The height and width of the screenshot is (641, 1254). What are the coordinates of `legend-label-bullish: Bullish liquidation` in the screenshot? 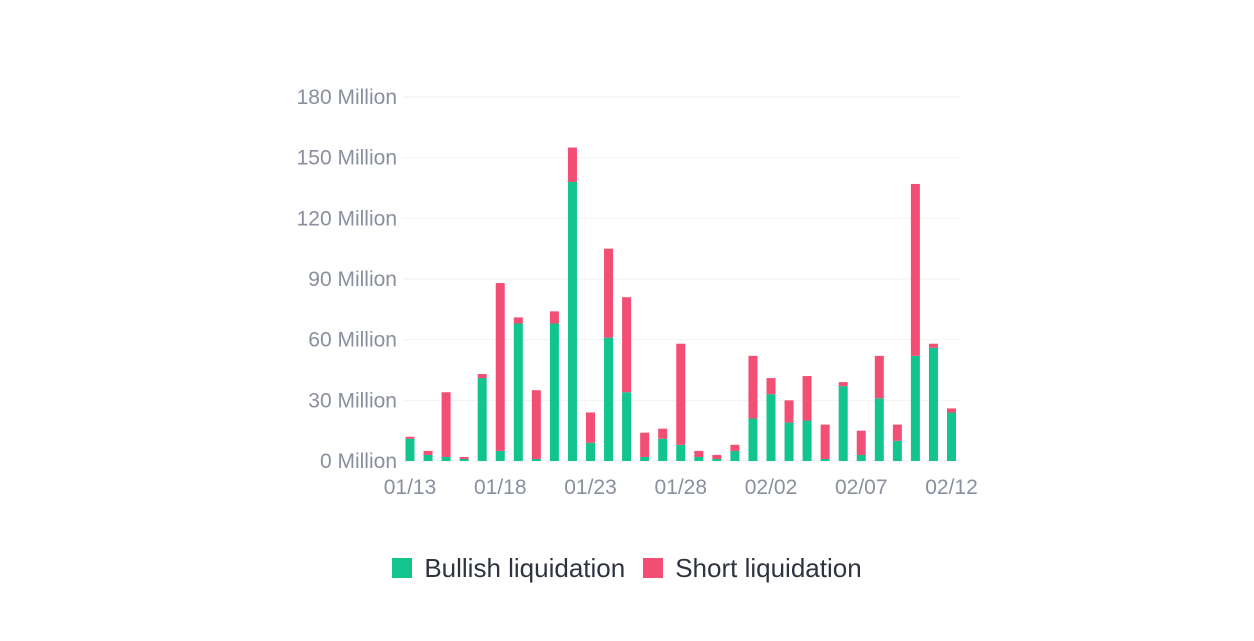 It's located at (525, 567).